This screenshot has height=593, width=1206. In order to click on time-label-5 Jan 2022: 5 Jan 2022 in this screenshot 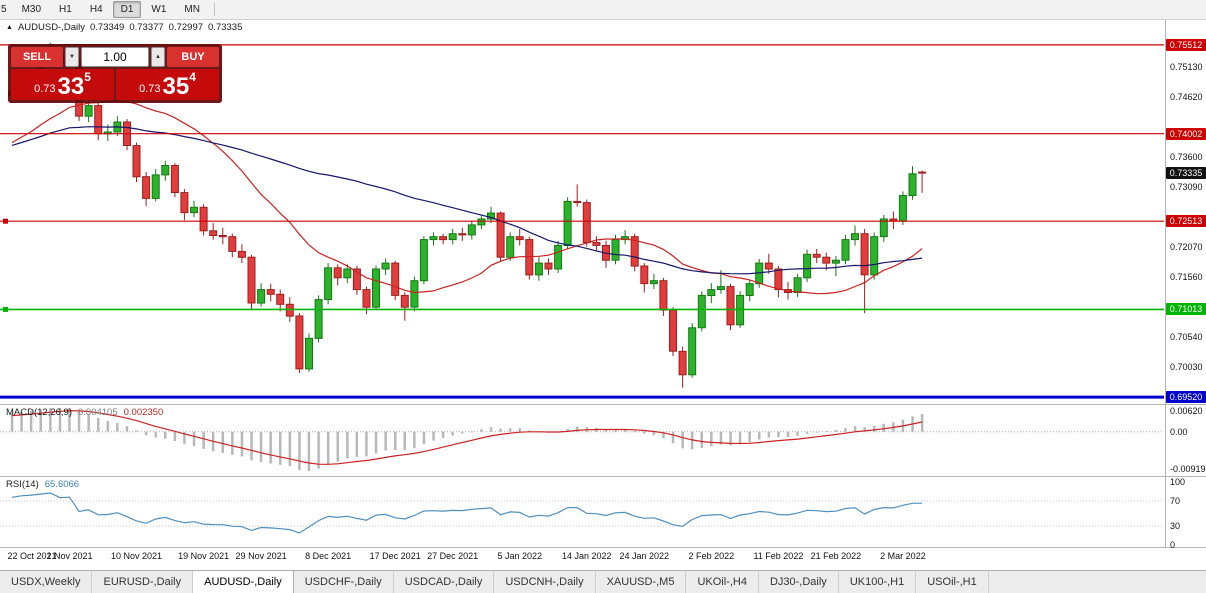, I will do `click(520, 556)`.